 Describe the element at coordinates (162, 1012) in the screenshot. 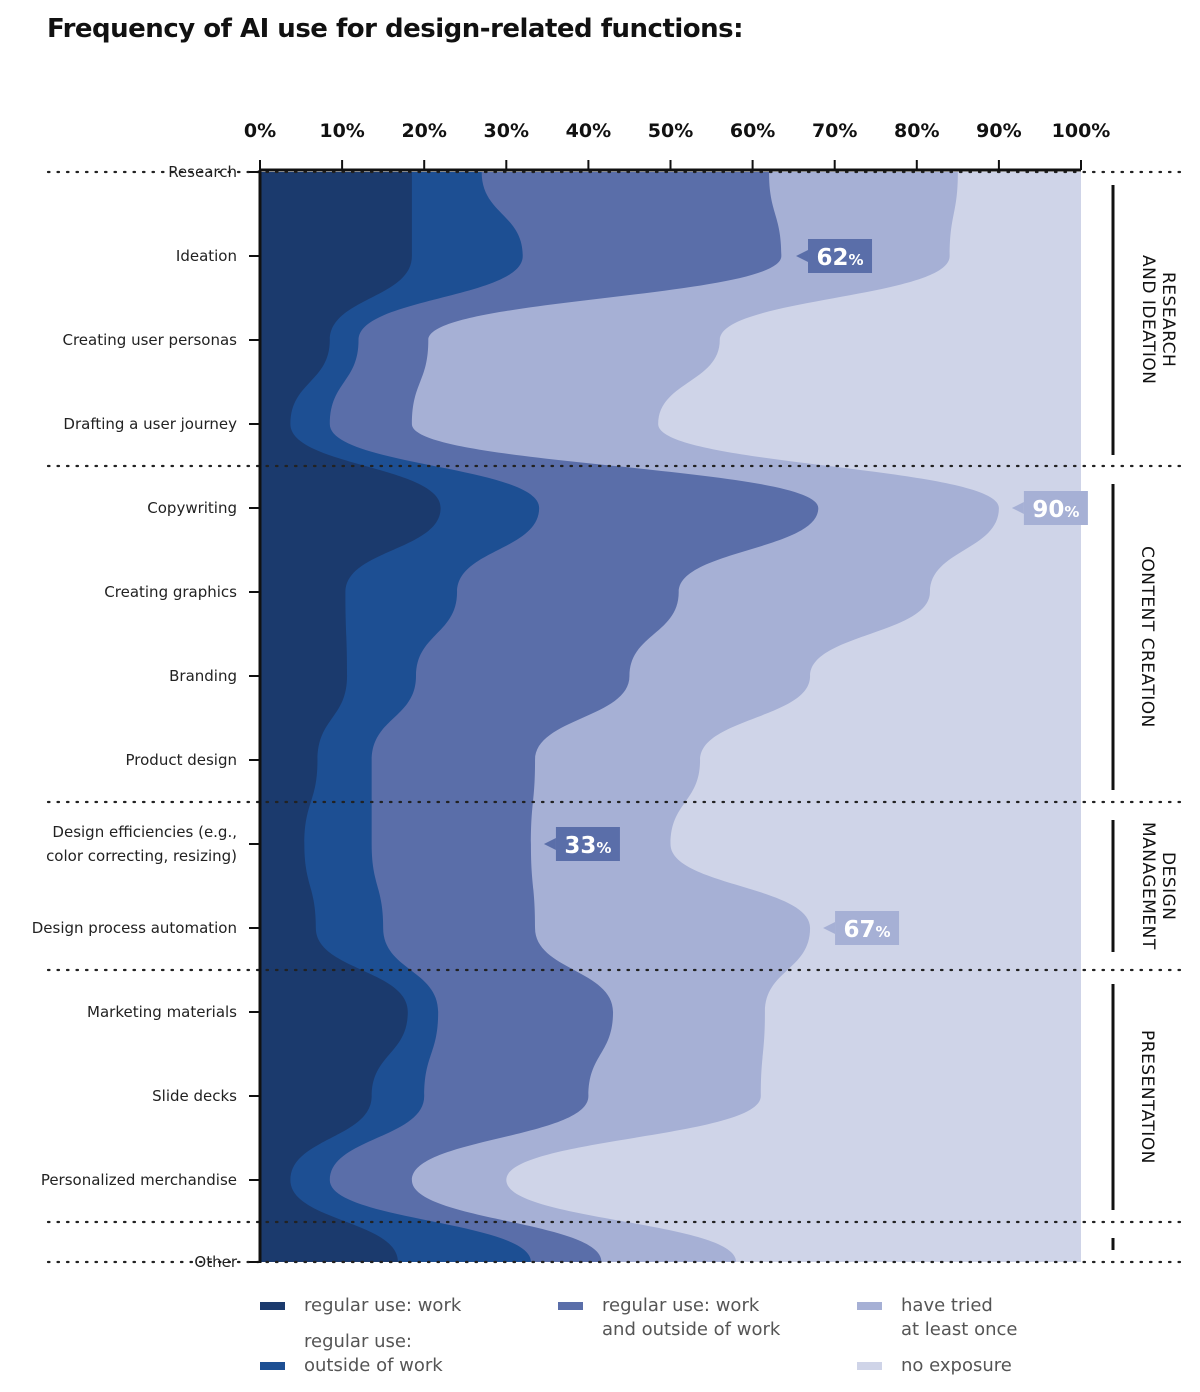

I see `category-label: Marketing materials` at that location.